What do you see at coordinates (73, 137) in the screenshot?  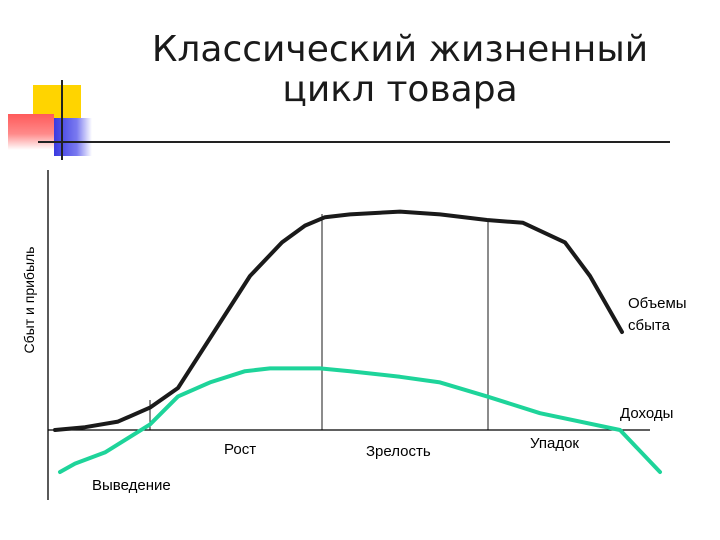 I see `decorative-blue-square` at bounding box center [73, 137].